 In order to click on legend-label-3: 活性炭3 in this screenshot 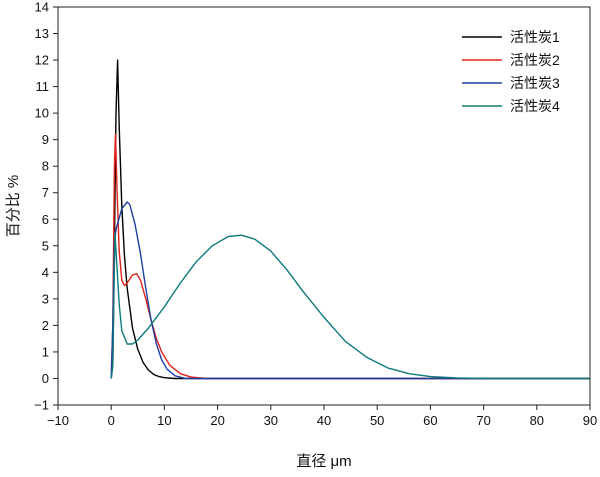, I will do `click(535, 83)`.